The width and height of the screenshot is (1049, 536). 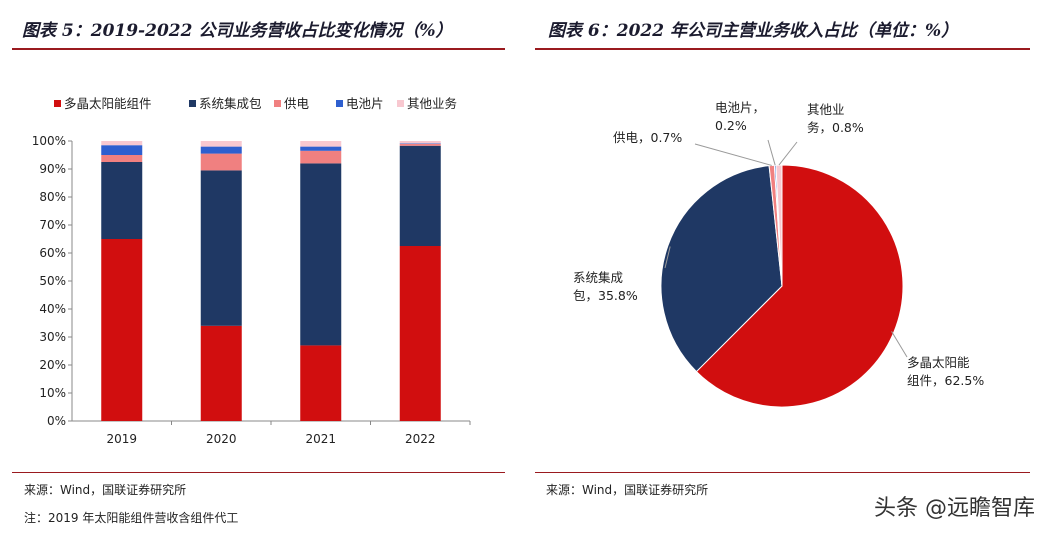 What do you see at coordinates (52, 337) in the screenshot?
I see `y-tick-label: 30%` at bounding box center [52, 337].